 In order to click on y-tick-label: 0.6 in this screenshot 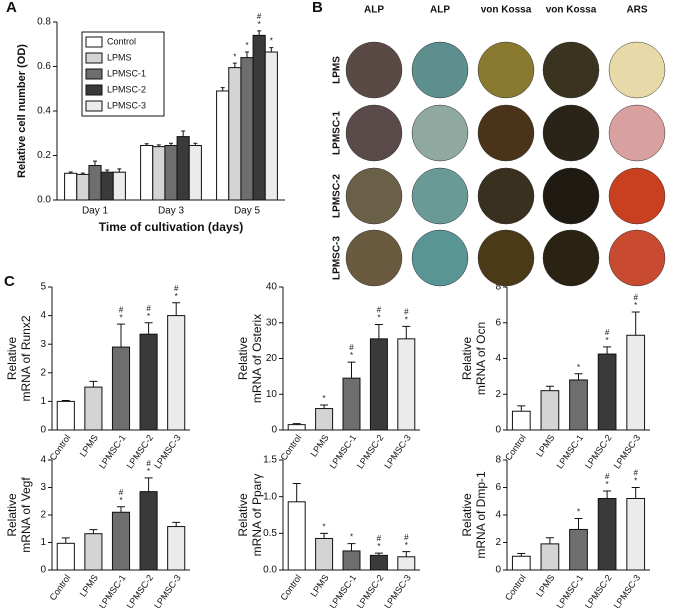, I will do `click(44, 66)`.